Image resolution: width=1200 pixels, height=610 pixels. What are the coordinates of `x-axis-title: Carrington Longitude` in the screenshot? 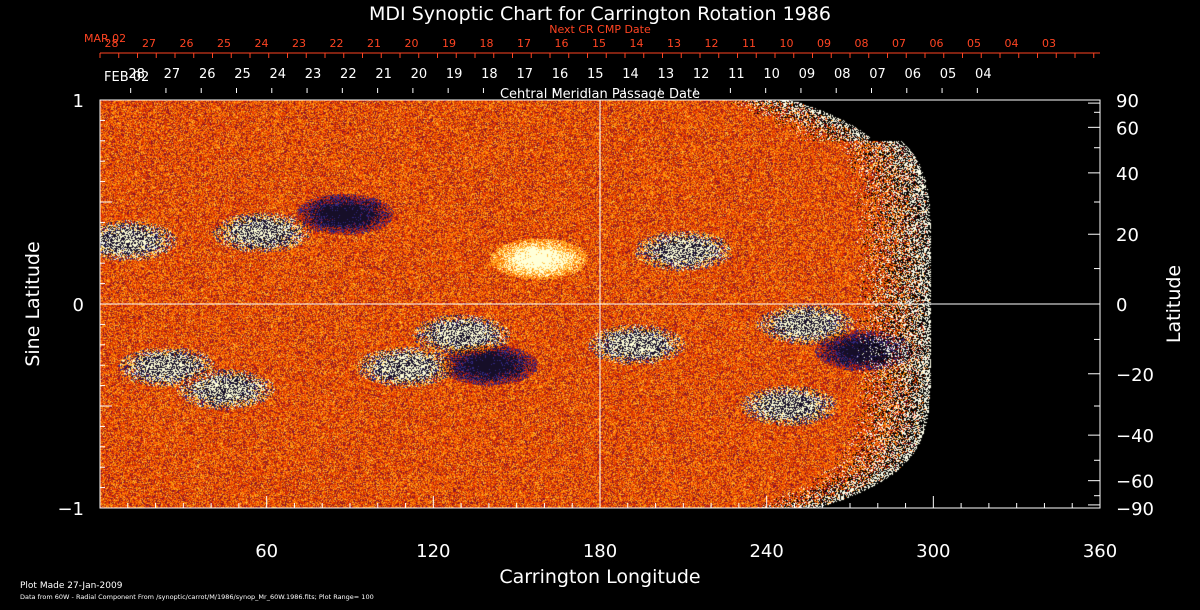 It's located at (599, 577).